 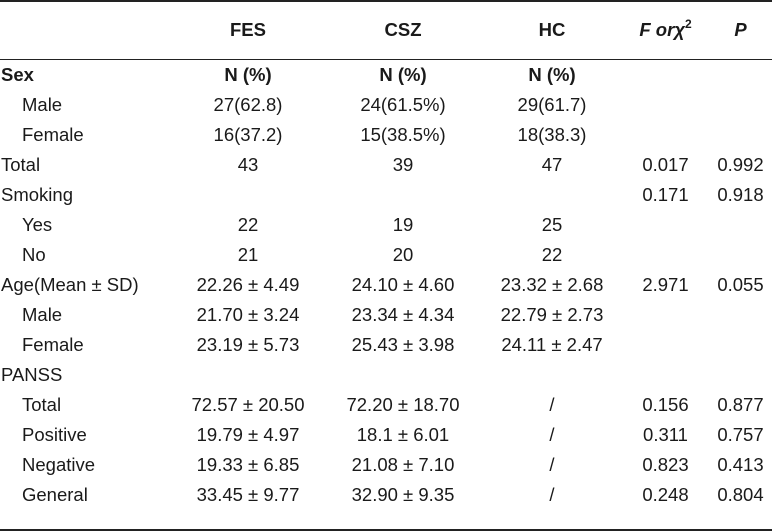 What do you see at coordinates (740, 29) in the screenshot?
I see `header-p-value: P` at bounding box center [740, 29].